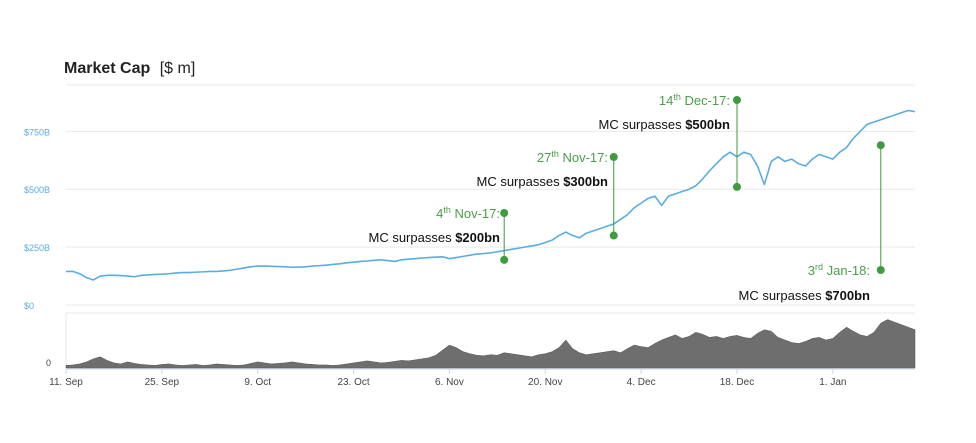 The width and height of the screenshot is (976, 443). I want to click on volume-panel: 0, so click(481, 340).